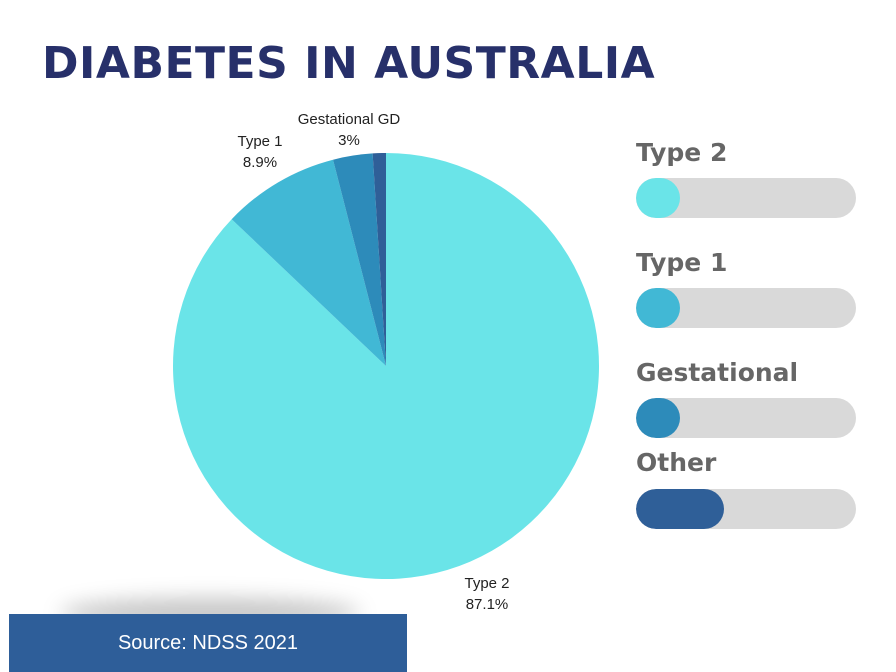 The width and height of the screenshot is (896, 672). What do you see at coordinates (259, 152) in the screenshot?
I see `pie-data-label: Type 1 8.9%` at bounding box center [259, 152].